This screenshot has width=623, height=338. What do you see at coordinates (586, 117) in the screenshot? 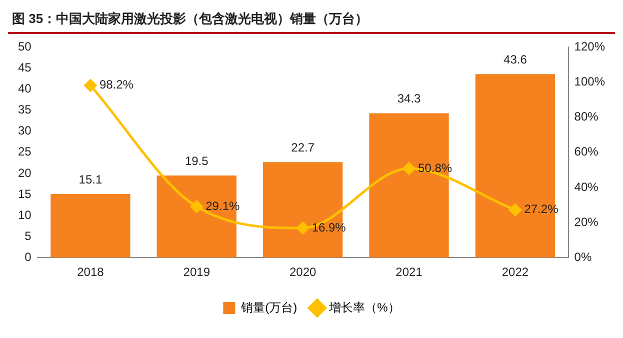
I see `y2-tick-label: 80%` at bounding box center [586, 117].